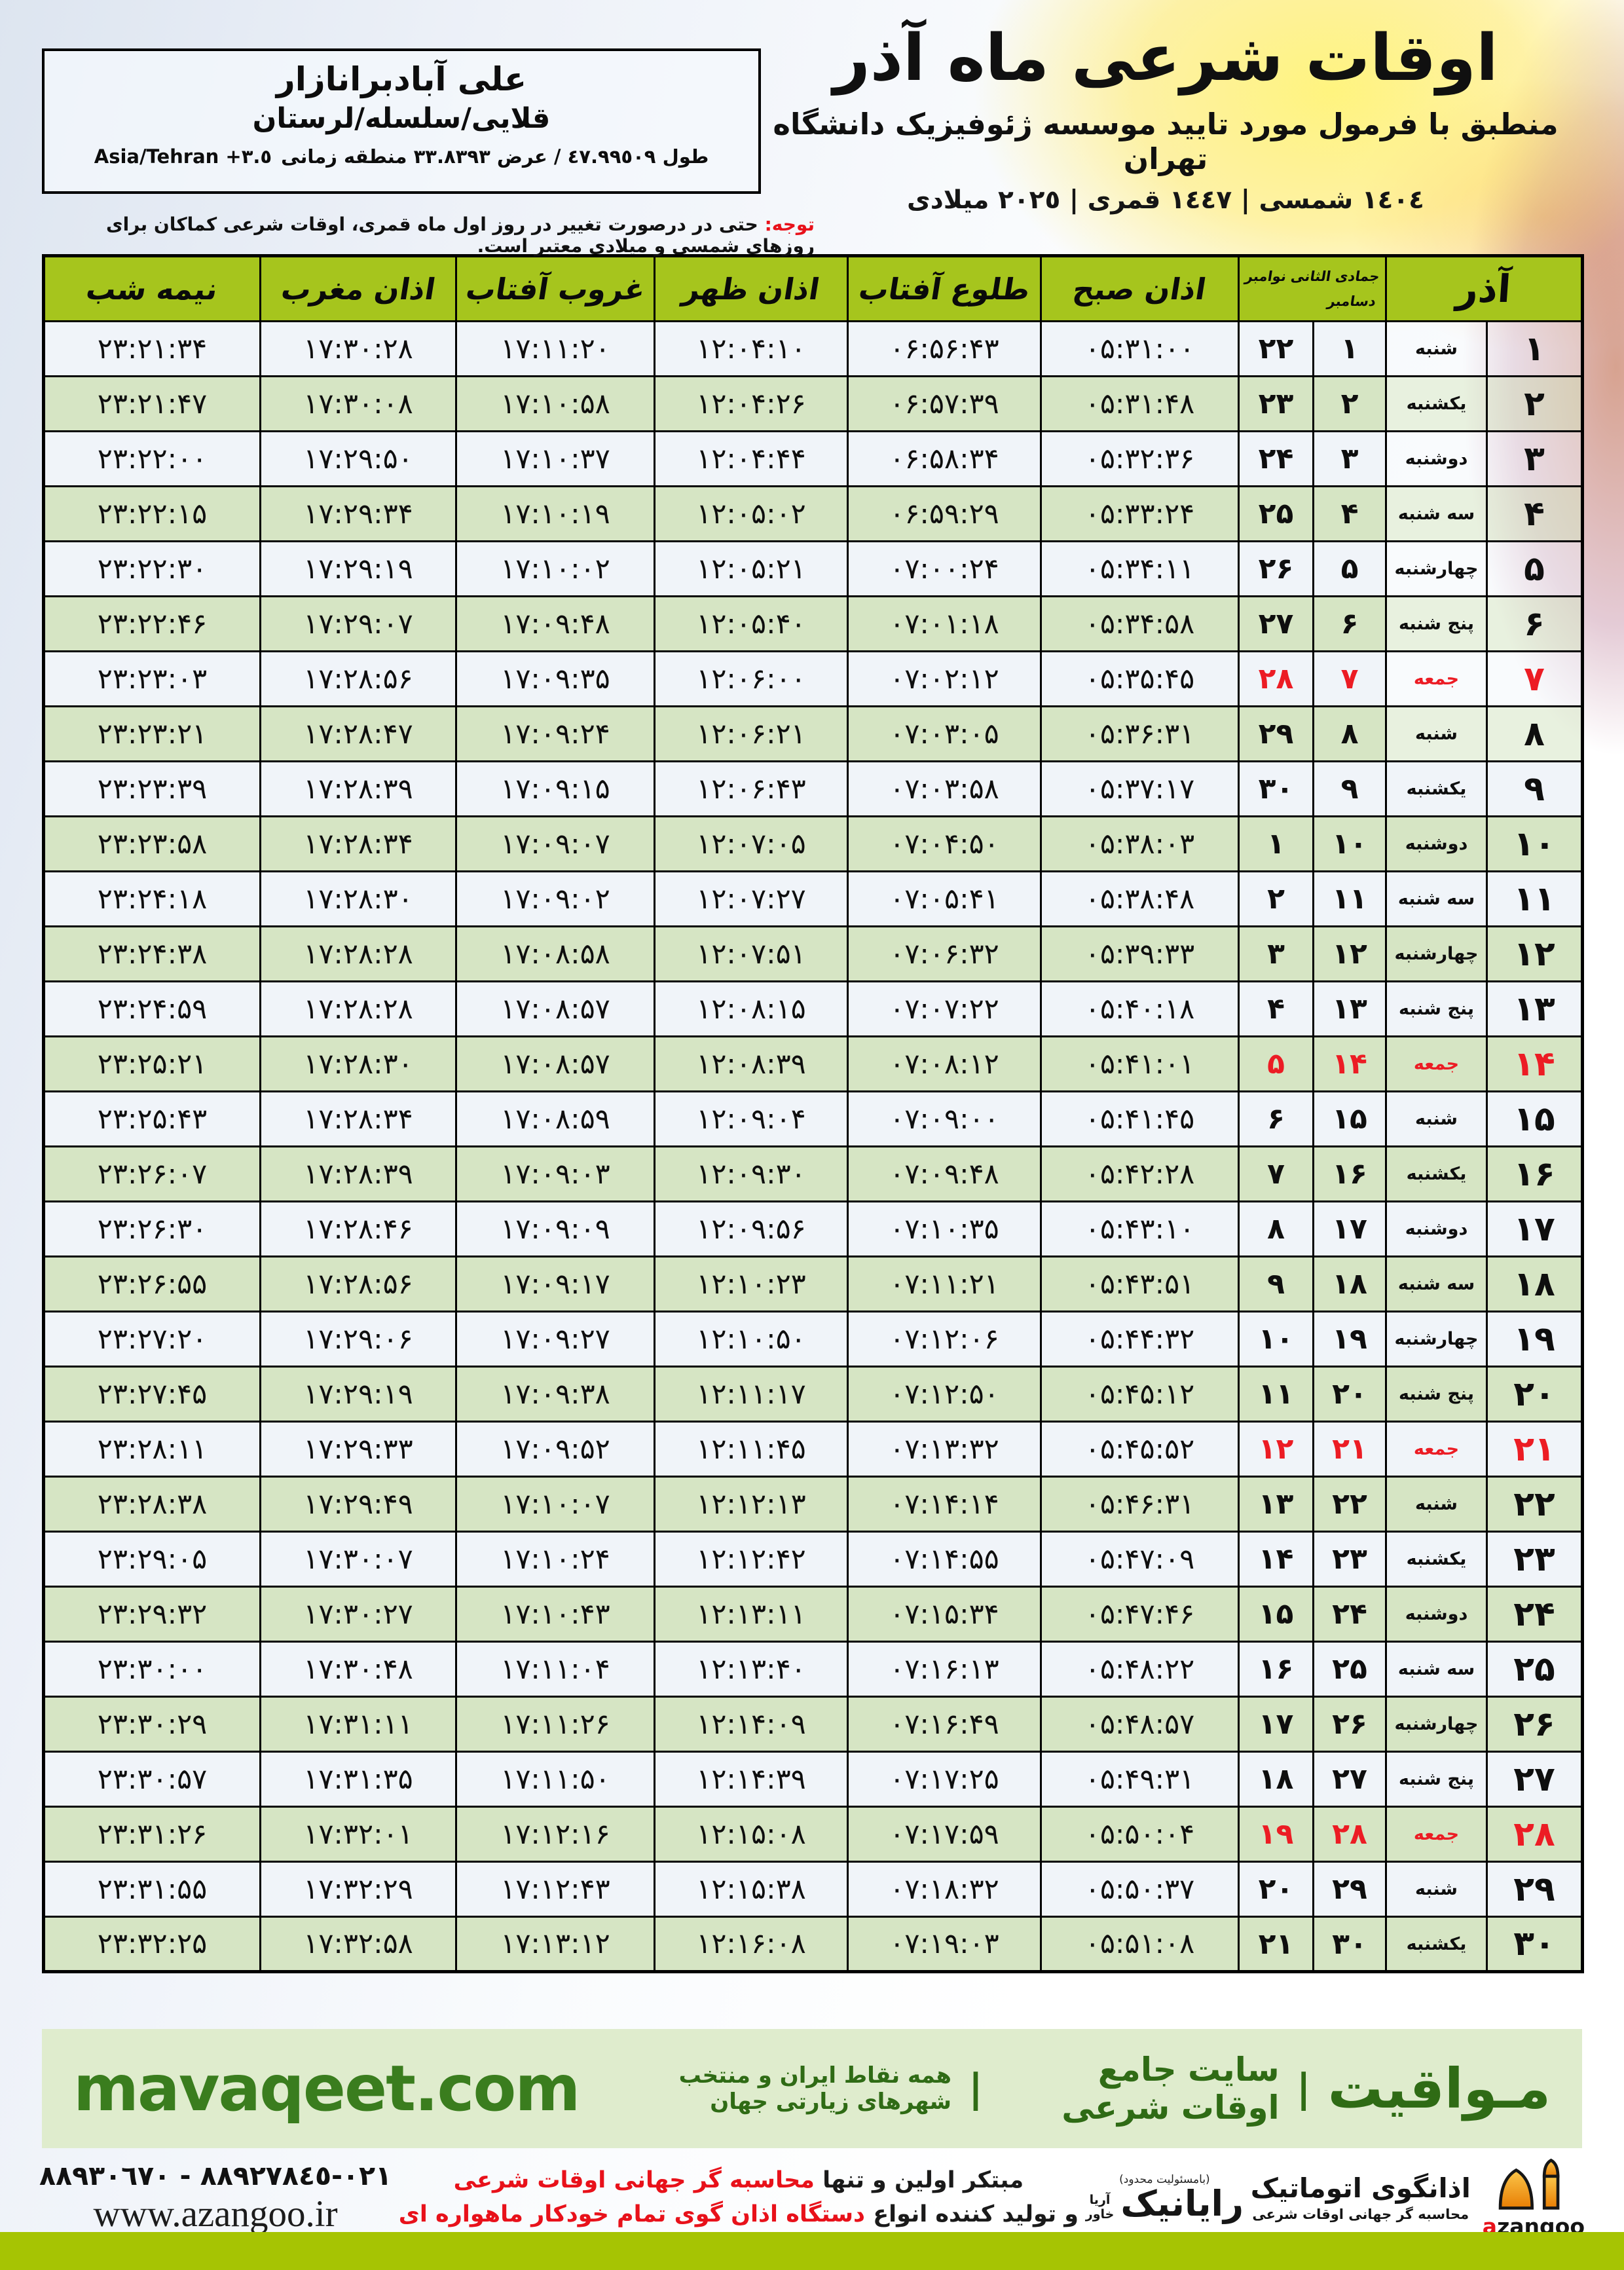 The image size is (1624, 2270). Describe the element at coordinates (152, 1614) in the screenshot. I see `cell-midnight: ۲۳:۲۹:۳۲` at that location.